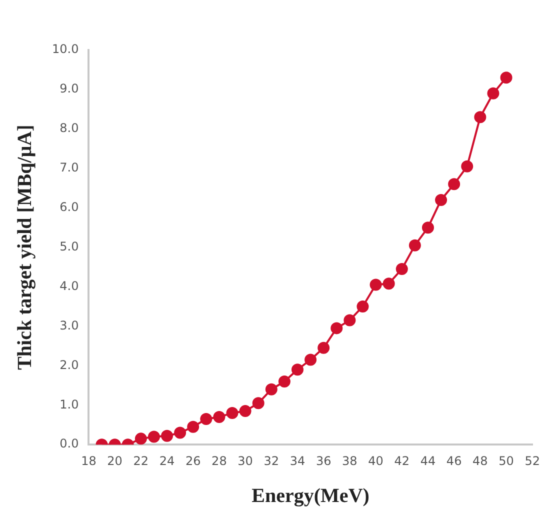 The image size is (550, 519). Describe the element at coordinates (532, 461) in the screenshot. I see `x-tick-label: 52` at that location.